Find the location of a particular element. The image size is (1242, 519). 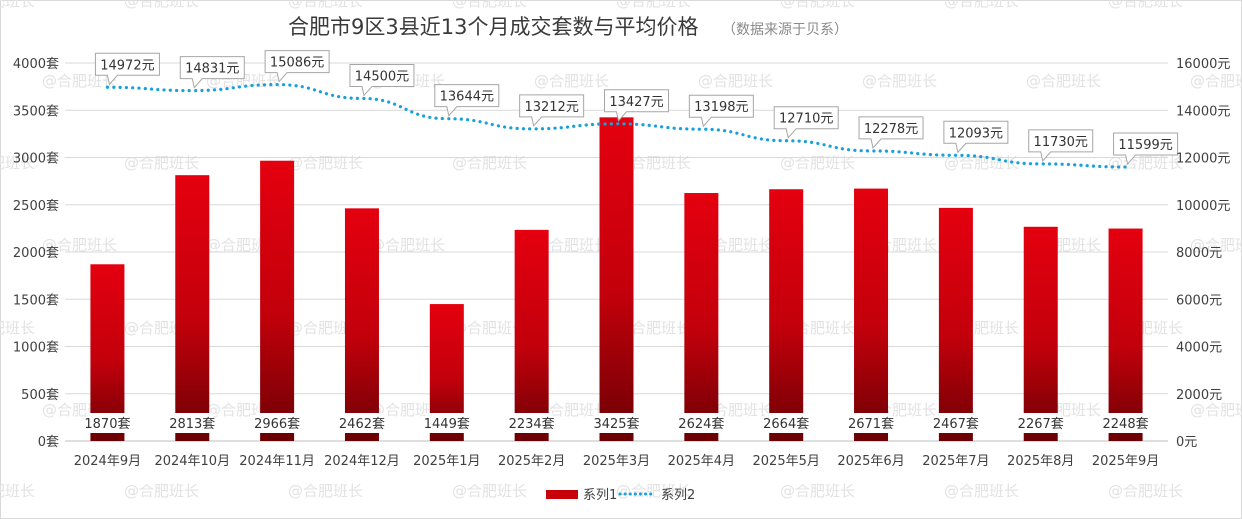

price-data-label: 14831元 is located at coordinates (212, 69).